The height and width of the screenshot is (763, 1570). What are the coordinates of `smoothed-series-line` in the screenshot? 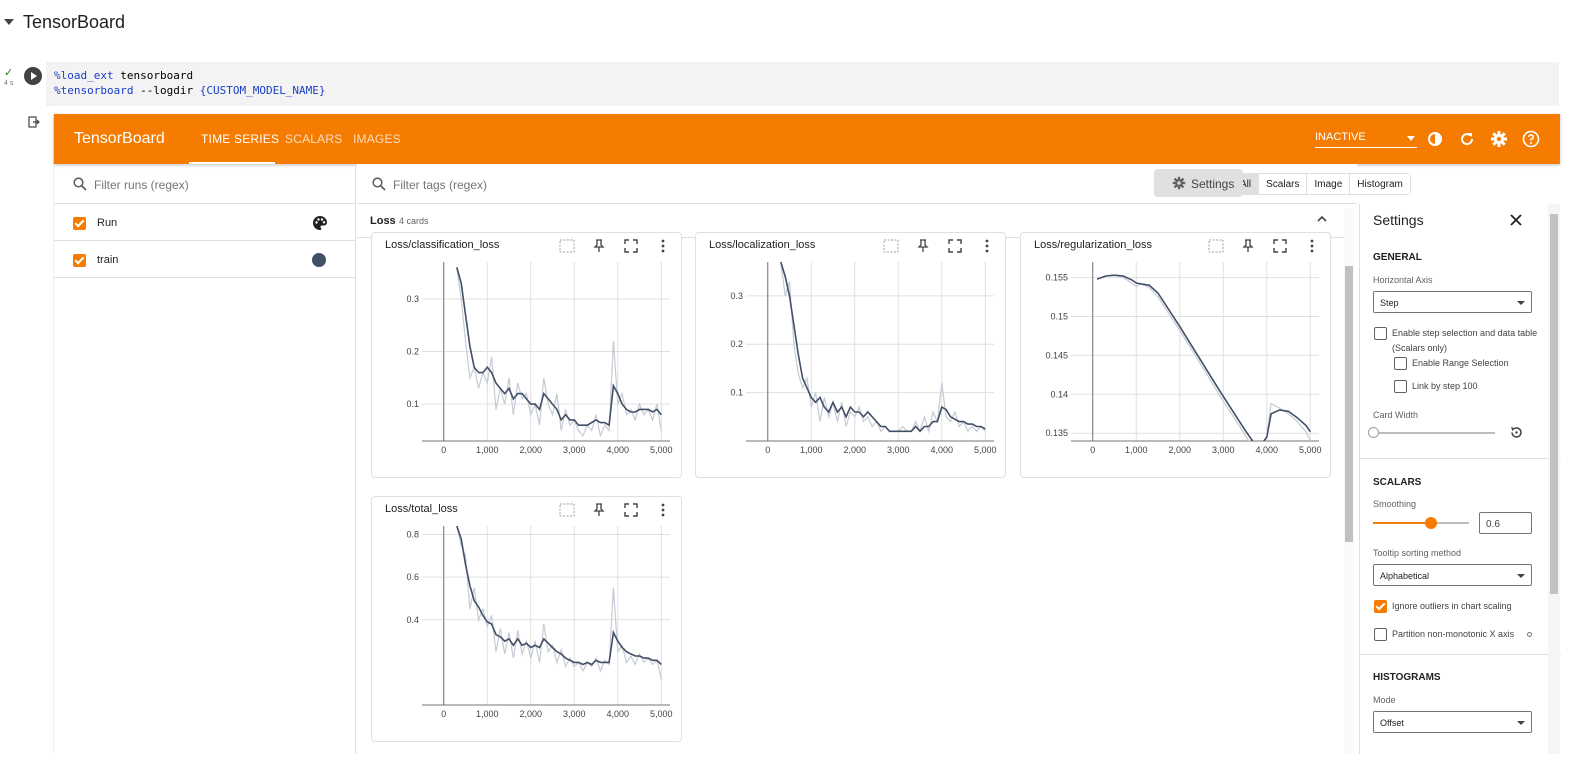 It's located at (559, 347).